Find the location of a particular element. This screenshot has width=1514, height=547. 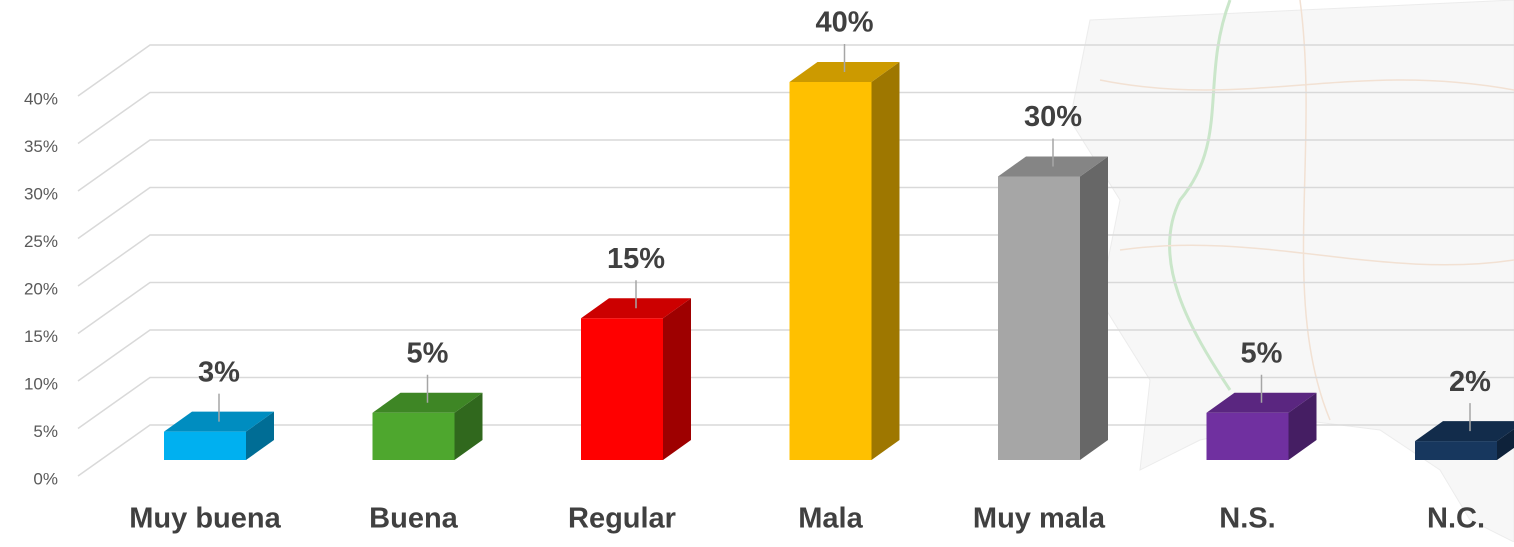

y-tick-label: 10% is located at coordinates (41, 383).